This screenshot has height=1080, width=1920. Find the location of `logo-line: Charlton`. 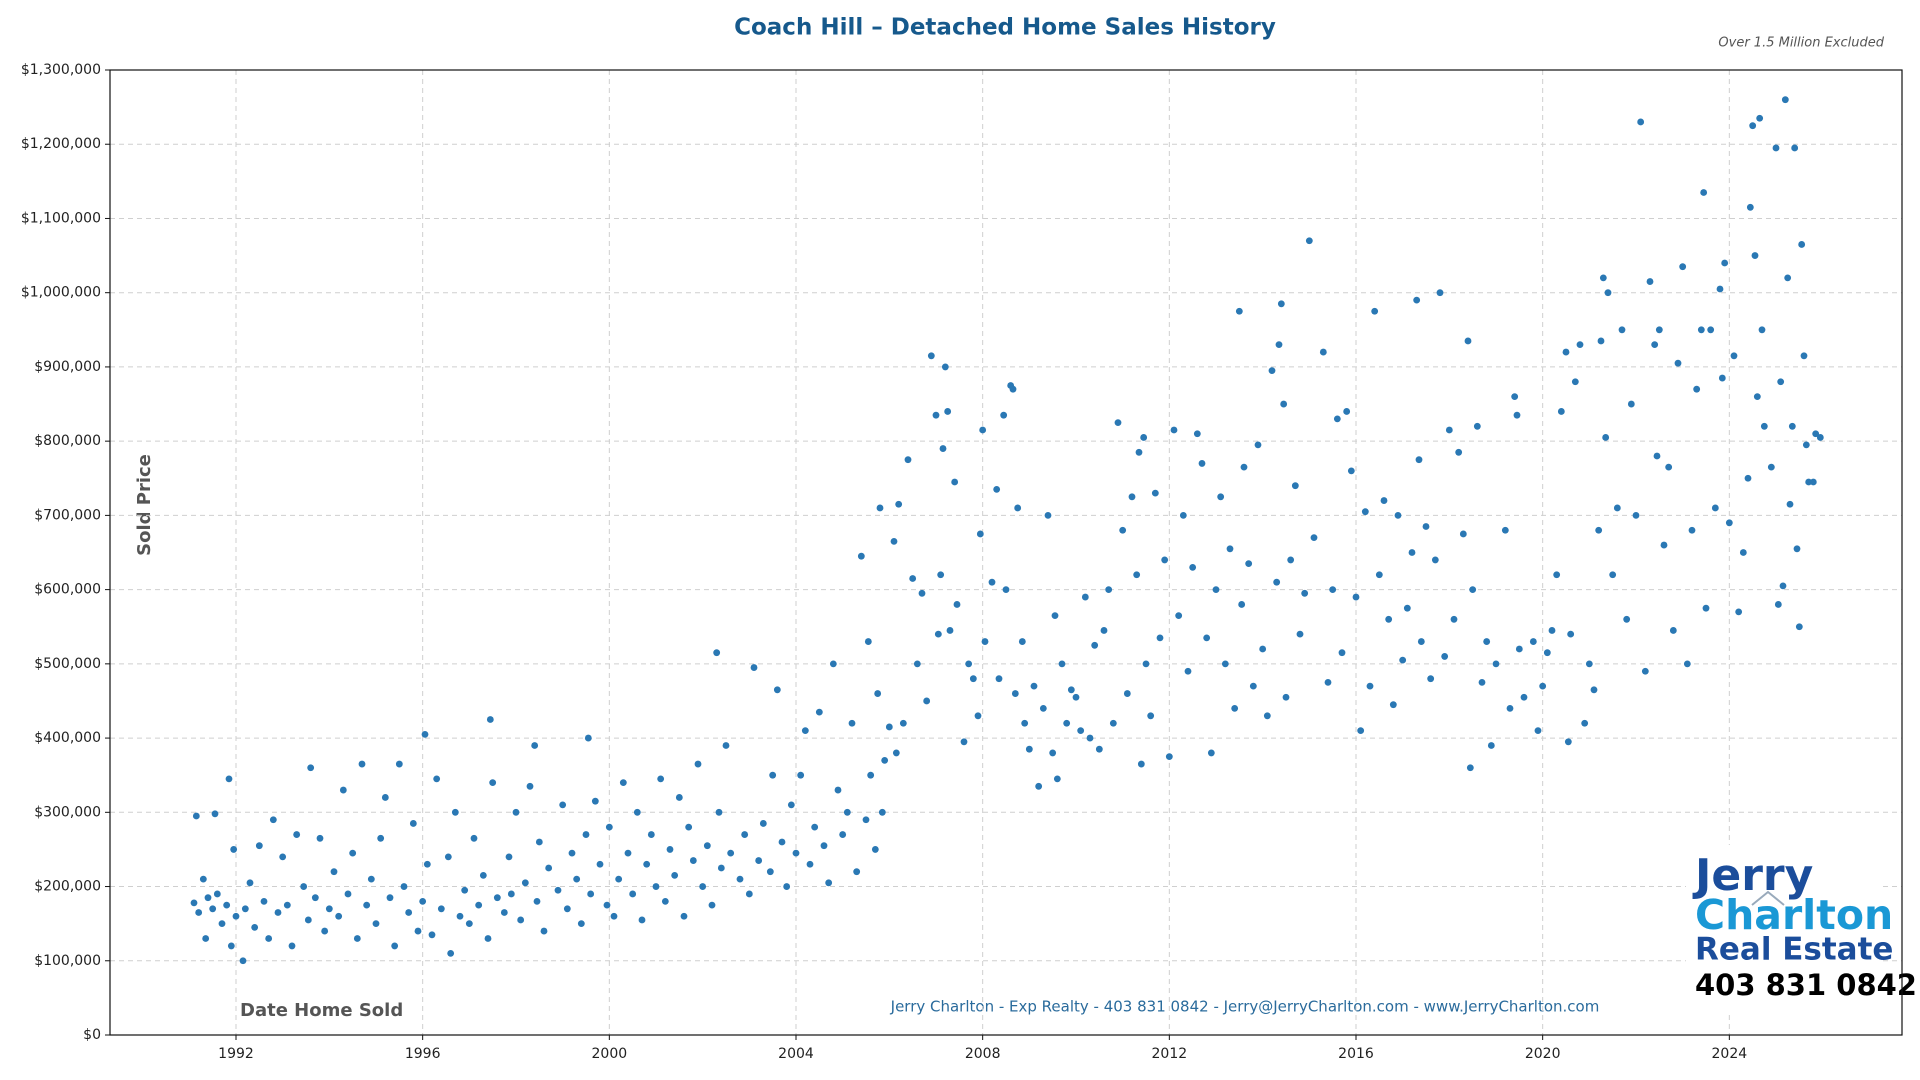

logo-line: Charlton is located at coordinates (1794, 915).